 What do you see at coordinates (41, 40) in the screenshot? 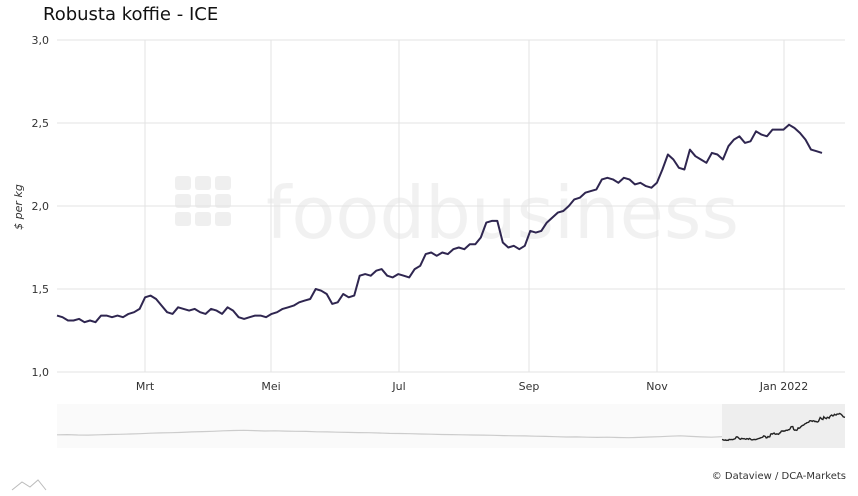
I see `y-tick-label: 3,0` at bounding box center [41, 40].